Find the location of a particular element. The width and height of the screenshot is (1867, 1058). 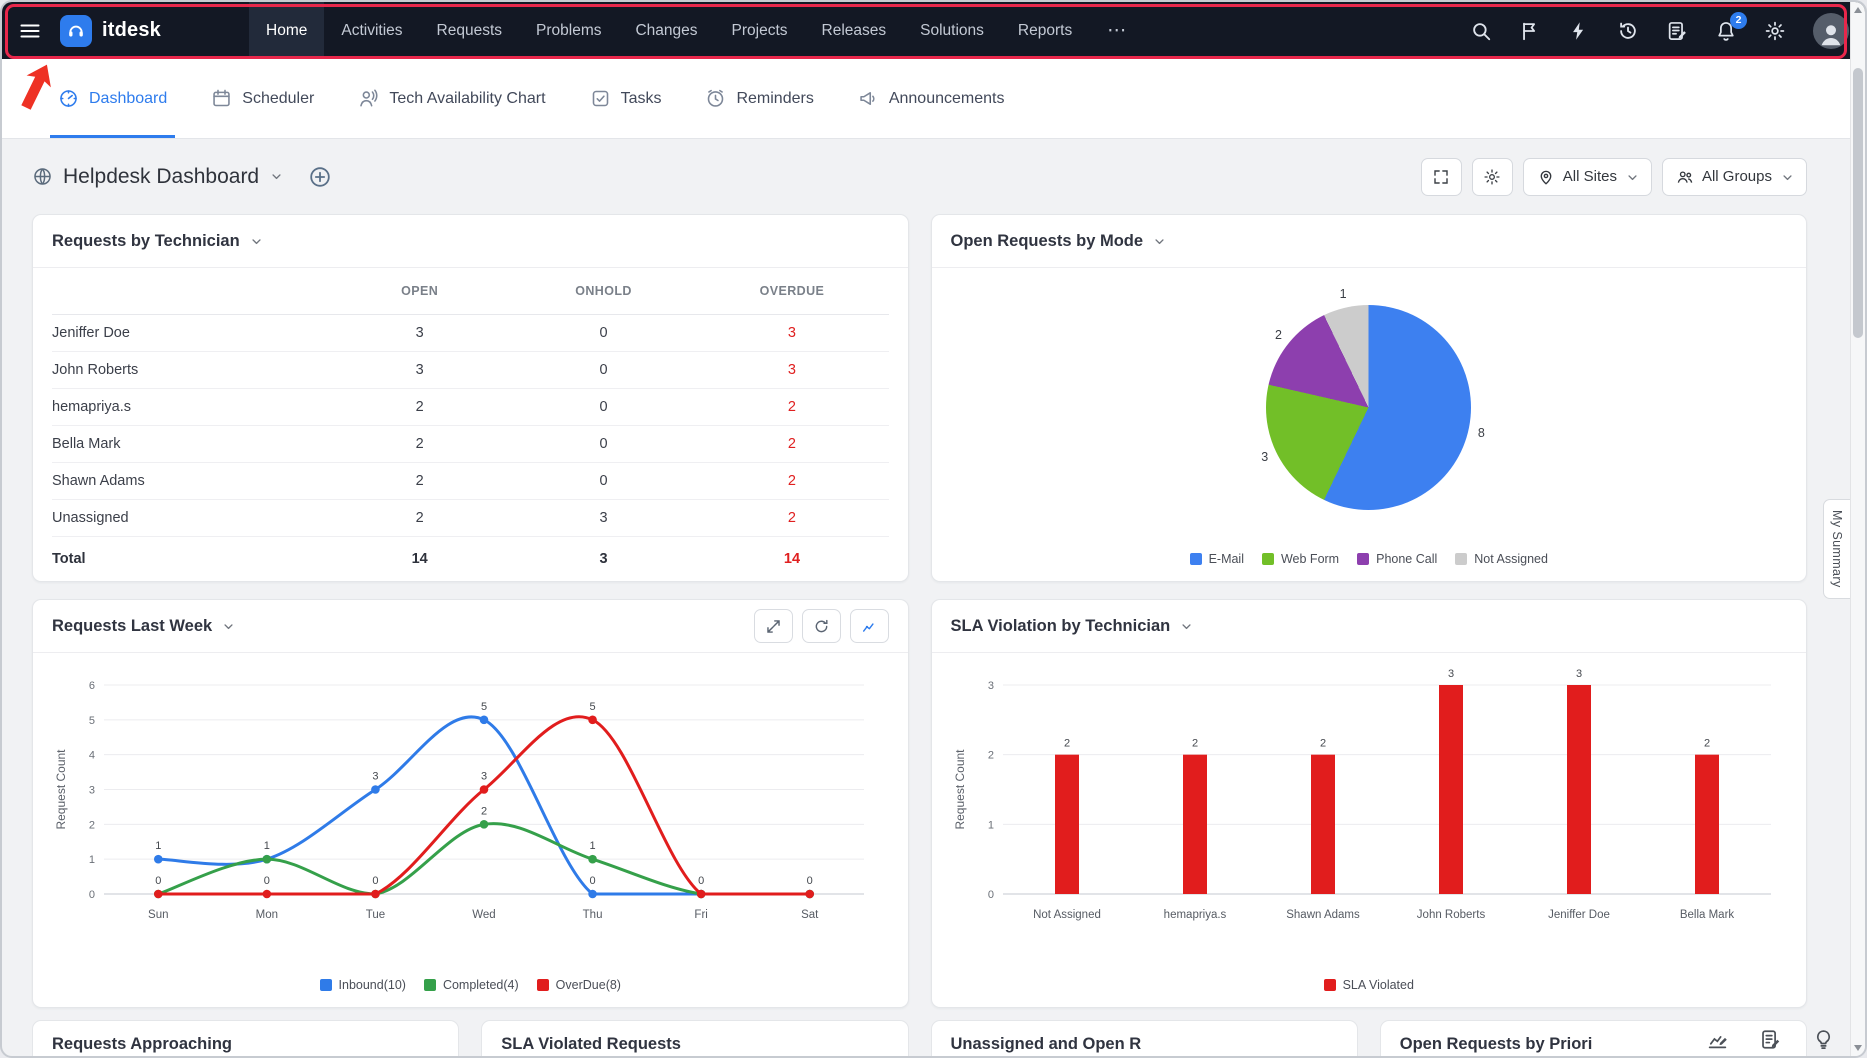

svg-text: Sun is located at coordinates (158, 915).